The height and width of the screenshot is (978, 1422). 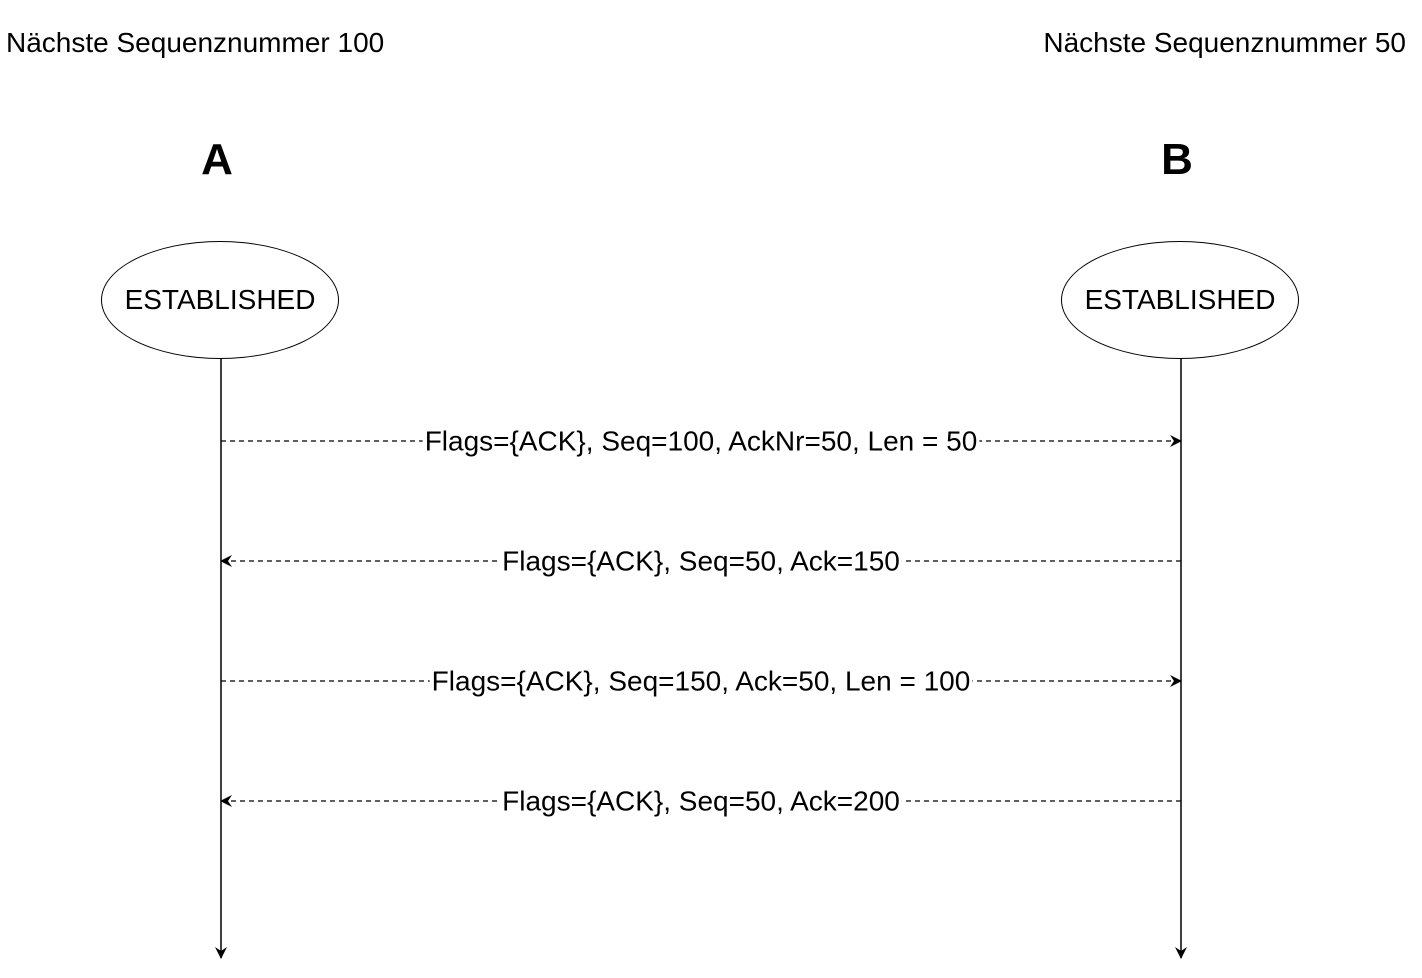 What do you see at coordinates (1177, 159) in the screenshot?
I see `actor-b-title: B` at bounding box center [1177, 159].